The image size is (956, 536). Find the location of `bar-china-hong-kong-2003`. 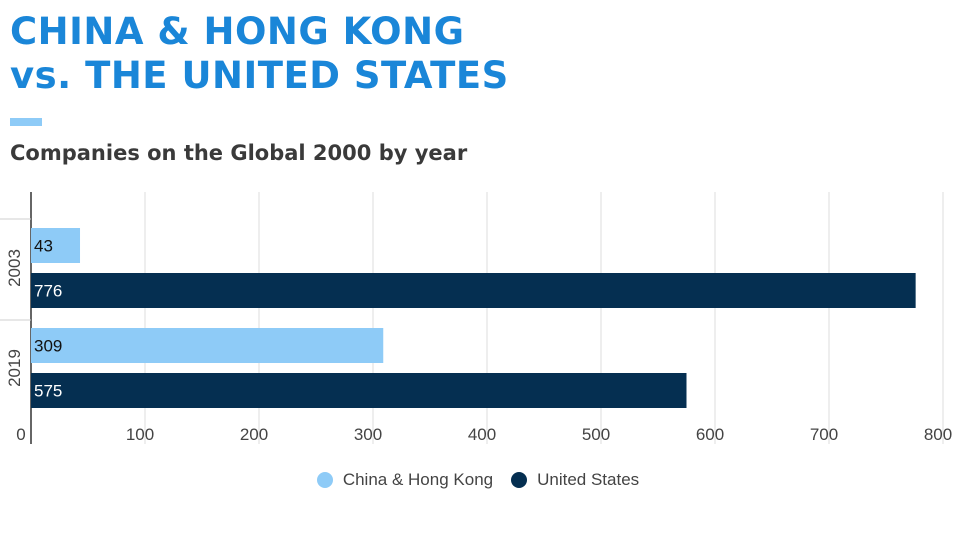

bar-china-hong-kong-2003 is located at coordinates (56, 245).